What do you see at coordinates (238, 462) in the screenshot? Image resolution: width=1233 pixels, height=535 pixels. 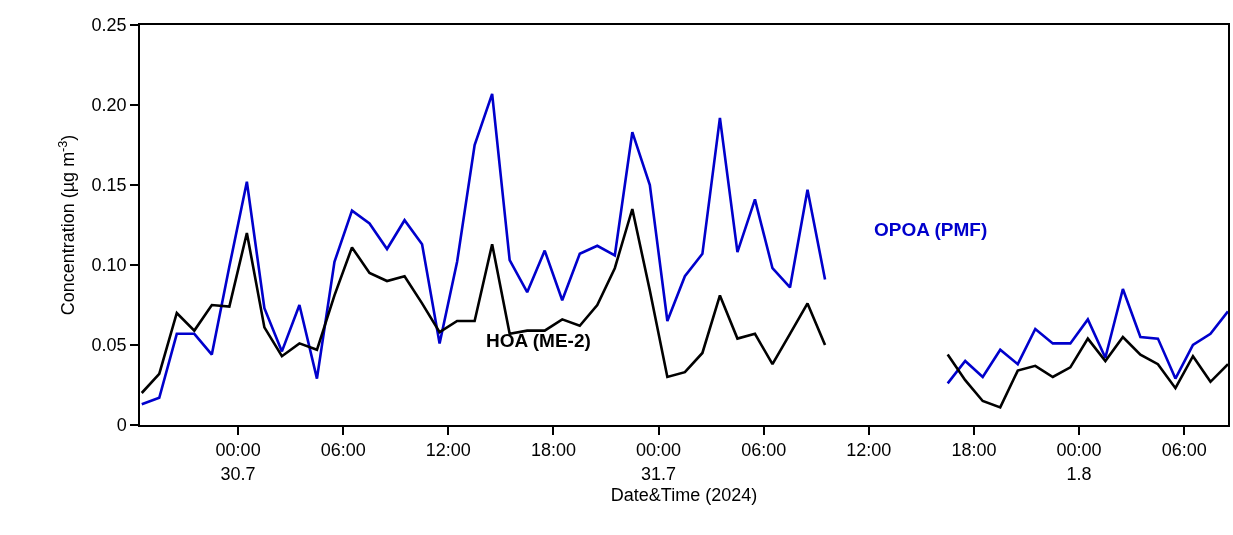 I see `x-tick-label: 00:00 30.7` at bounding box center [238, 462].